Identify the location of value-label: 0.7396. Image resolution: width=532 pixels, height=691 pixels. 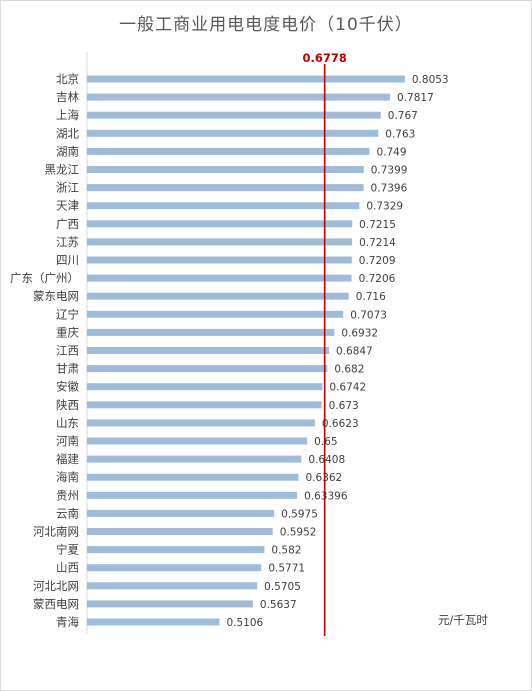
(389, 189).